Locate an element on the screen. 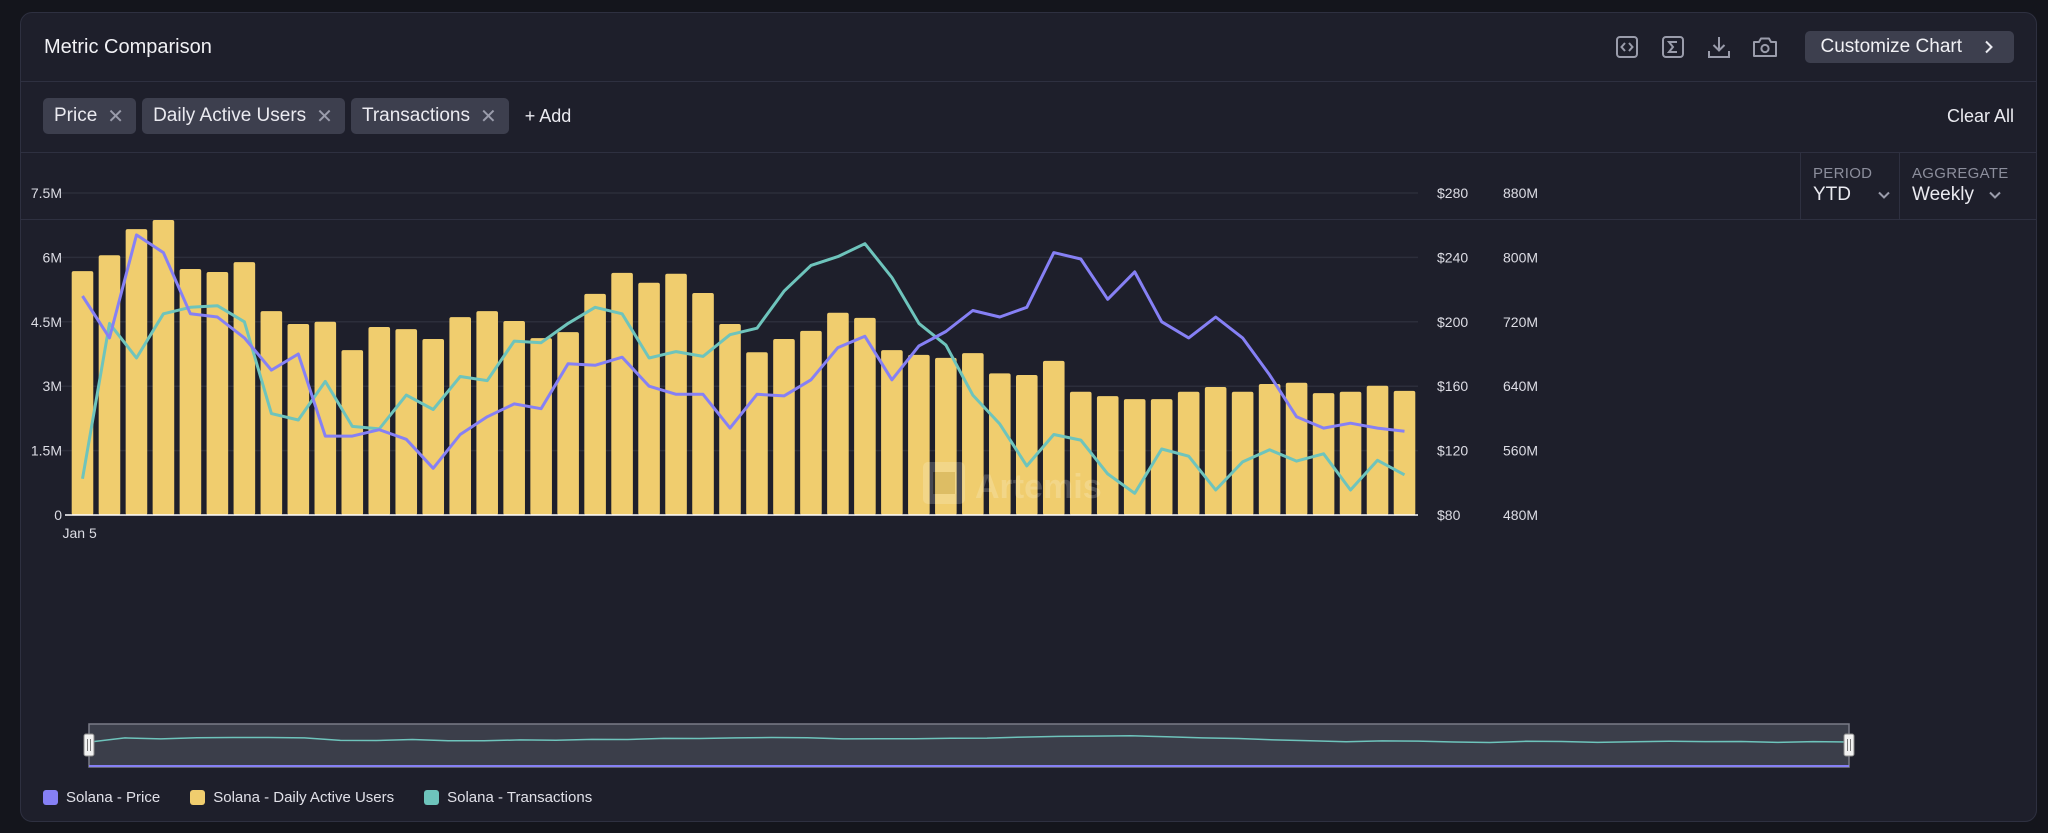  y-tick-price: $120 is located at coordinates (1452, 451).